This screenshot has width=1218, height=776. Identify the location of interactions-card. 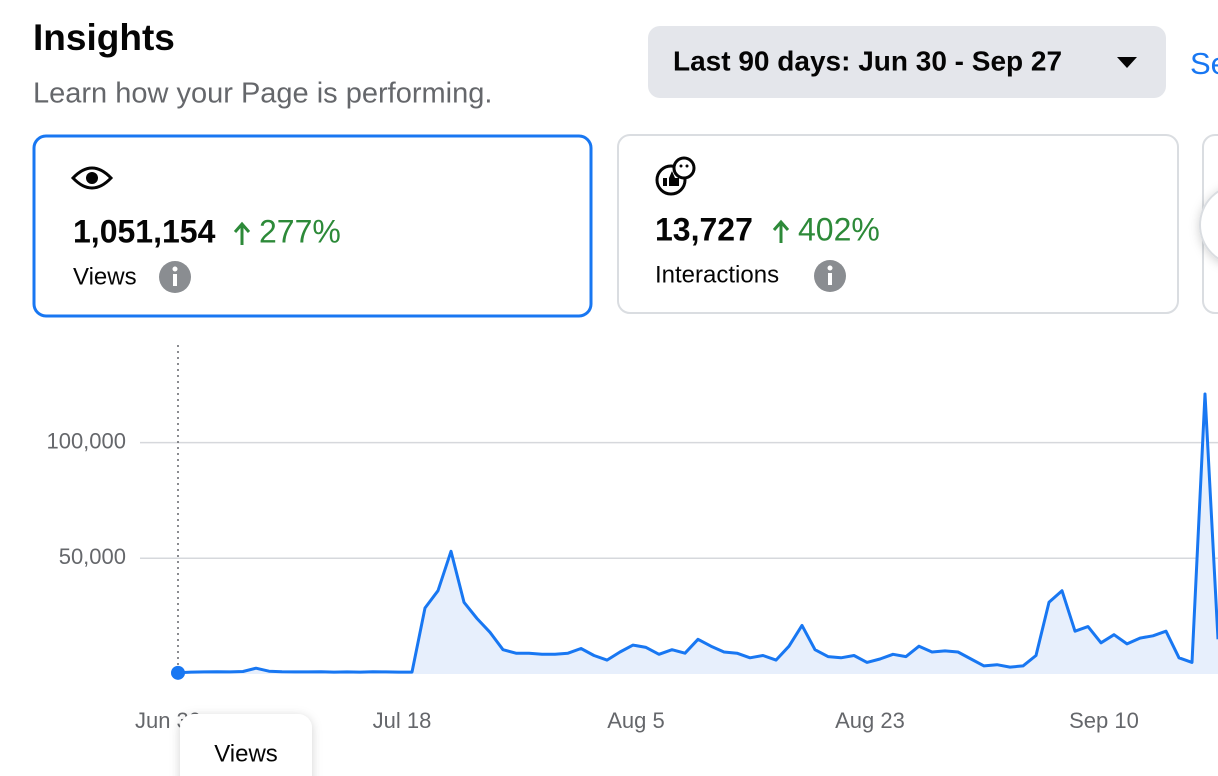
(898, 224).